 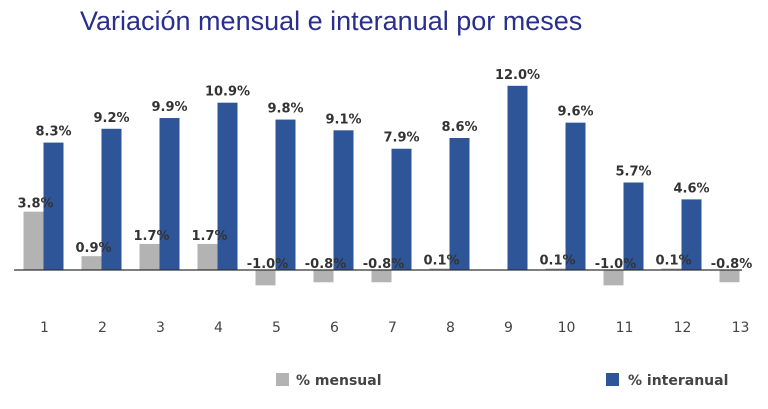 I want to click on legend-label-interanual: % interanual, so click(x=678, y=381).